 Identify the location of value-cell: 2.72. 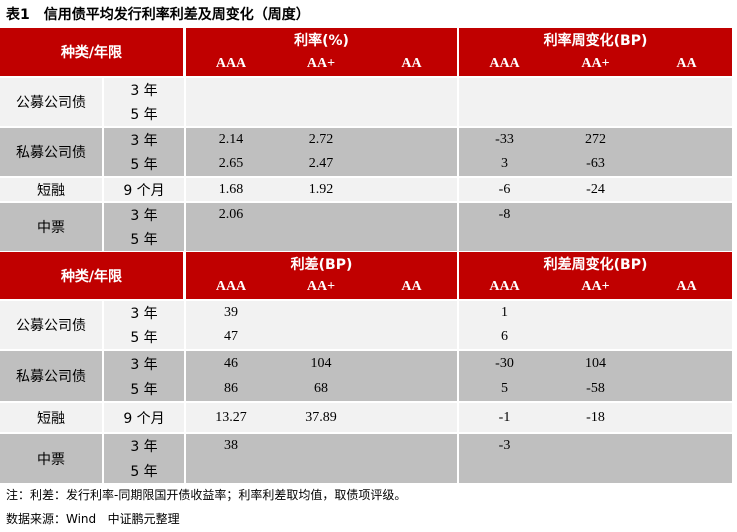
(321, 139).